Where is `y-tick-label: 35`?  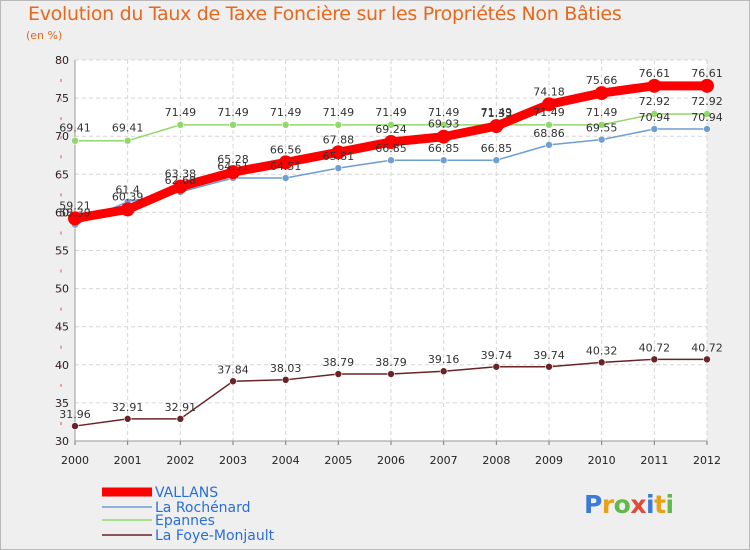 y-tick-label: 35 is located at coordinates (62, 403).